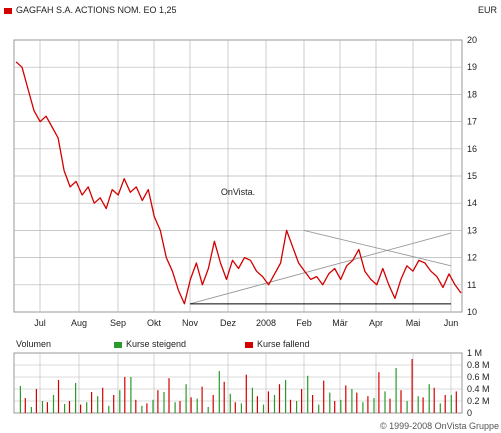 This screenshot has height=433, width=501. What do you see at coordinates (471, 285) in the screenshot?
I see `y-tick-label: 11` at bounding box center [471, 285].